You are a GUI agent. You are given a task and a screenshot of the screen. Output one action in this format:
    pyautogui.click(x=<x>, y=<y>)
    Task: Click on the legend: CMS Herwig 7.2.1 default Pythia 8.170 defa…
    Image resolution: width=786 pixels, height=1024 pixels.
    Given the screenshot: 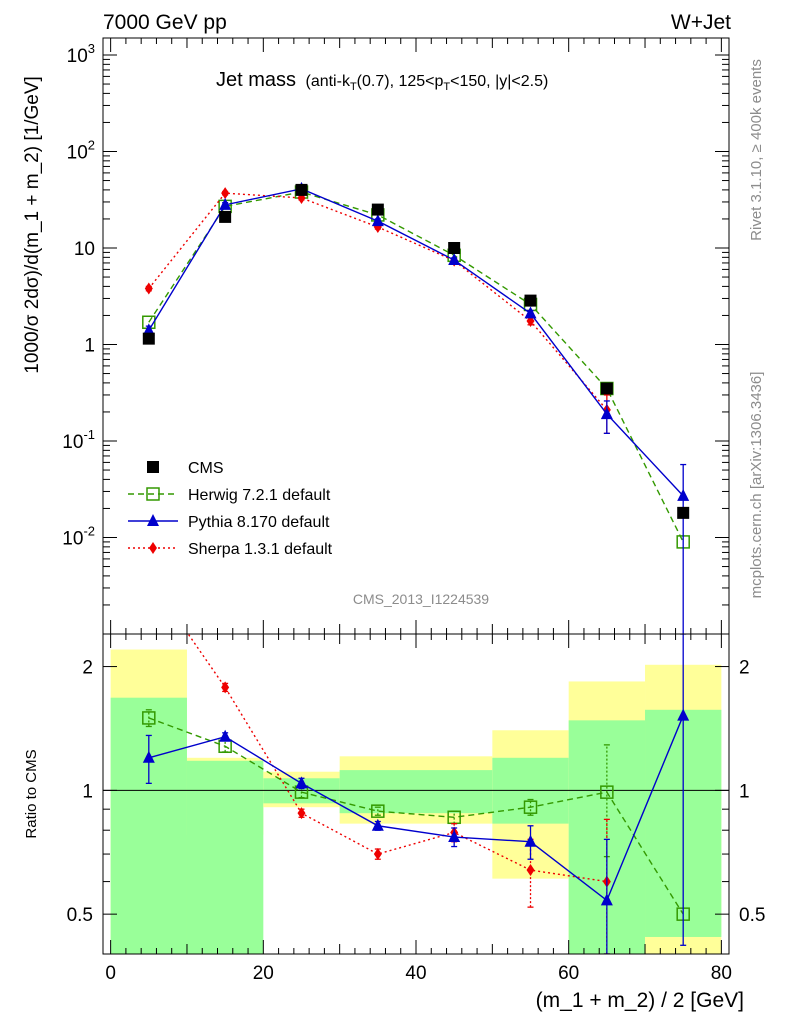 What is the action you would take?
    pyautogui.click(x=230, y=509)
    